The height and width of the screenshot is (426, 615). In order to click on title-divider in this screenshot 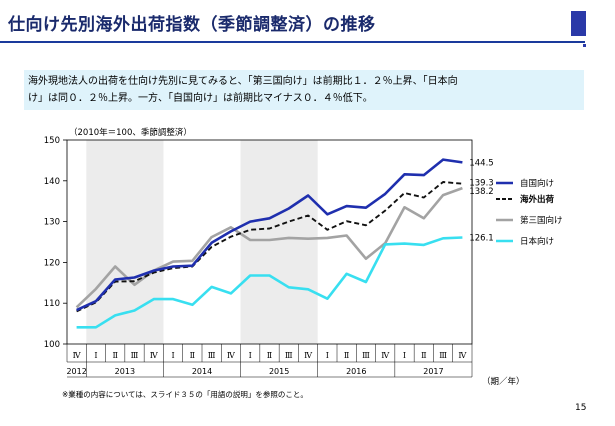, I will do `click(292, 42)`.